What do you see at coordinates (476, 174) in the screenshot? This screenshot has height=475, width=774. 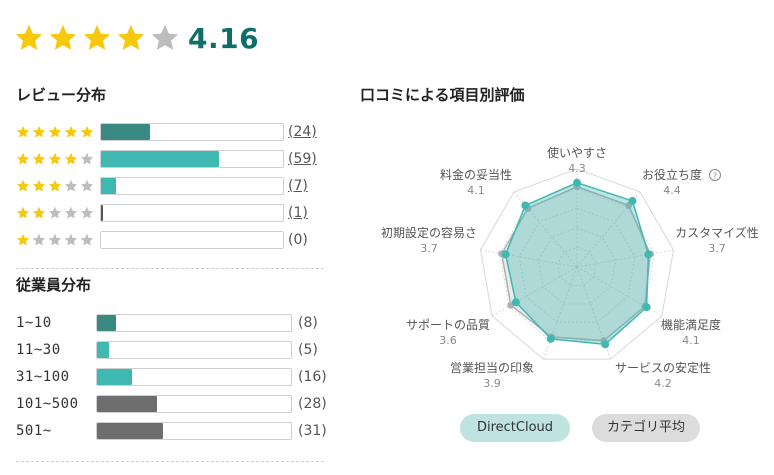 I see `radar-axis-label: 料金の妥当性` at bounding box center [476, 174].